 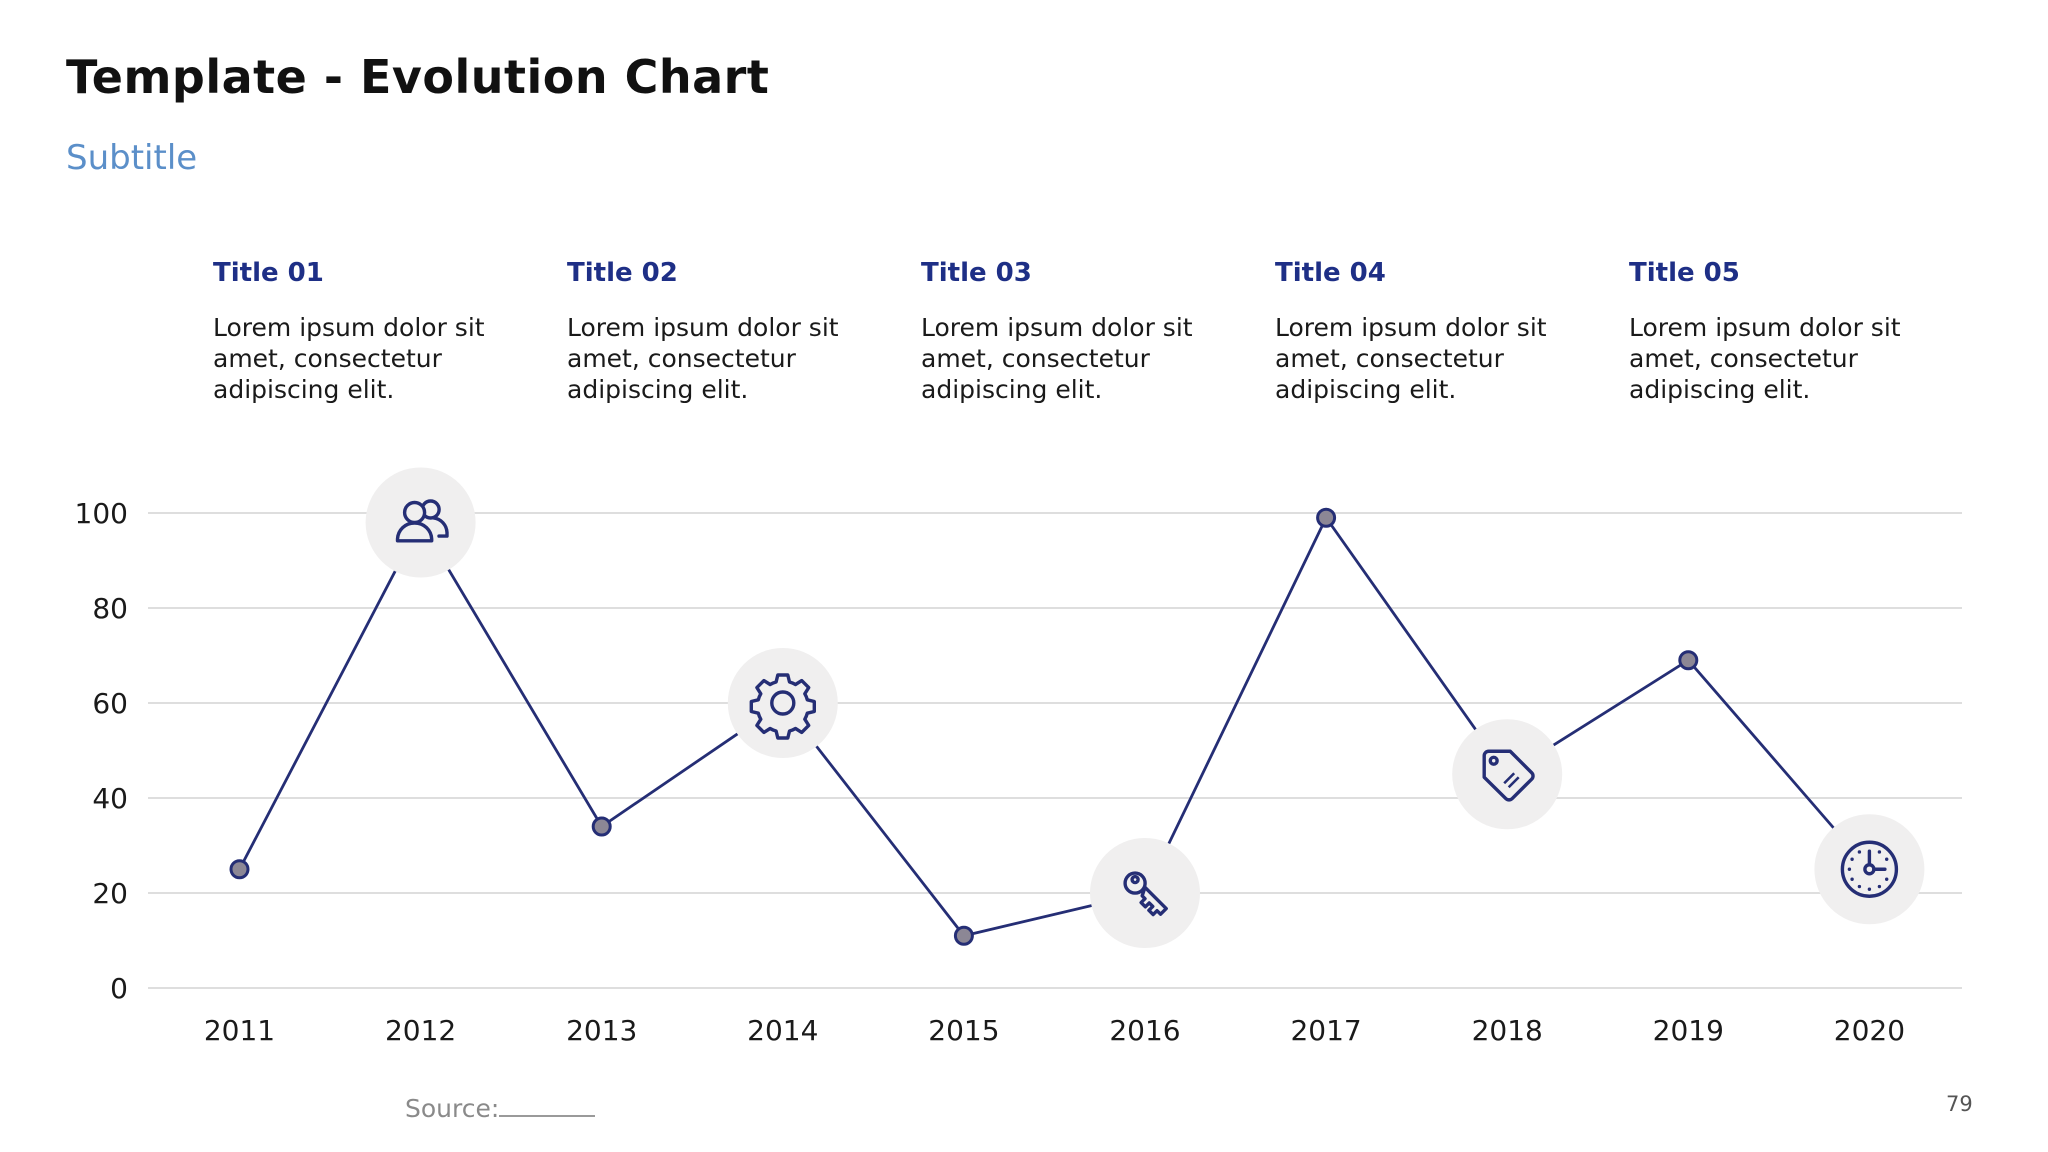 I want to click on x-tick-label: 2019, so click(x=1688, y=1030).